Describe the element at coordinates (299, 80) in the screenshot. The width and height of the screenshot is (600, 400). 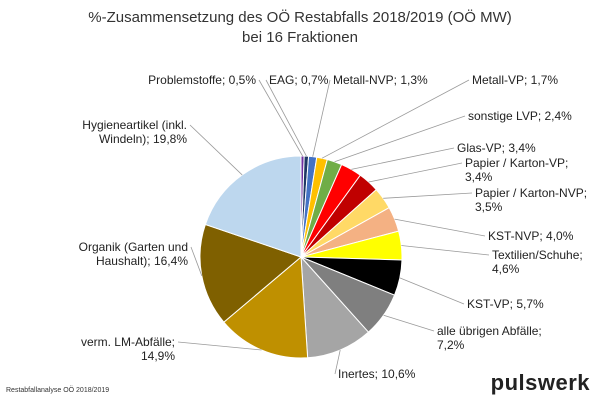
I see `data-label: EAG; 0,7%` at that location.